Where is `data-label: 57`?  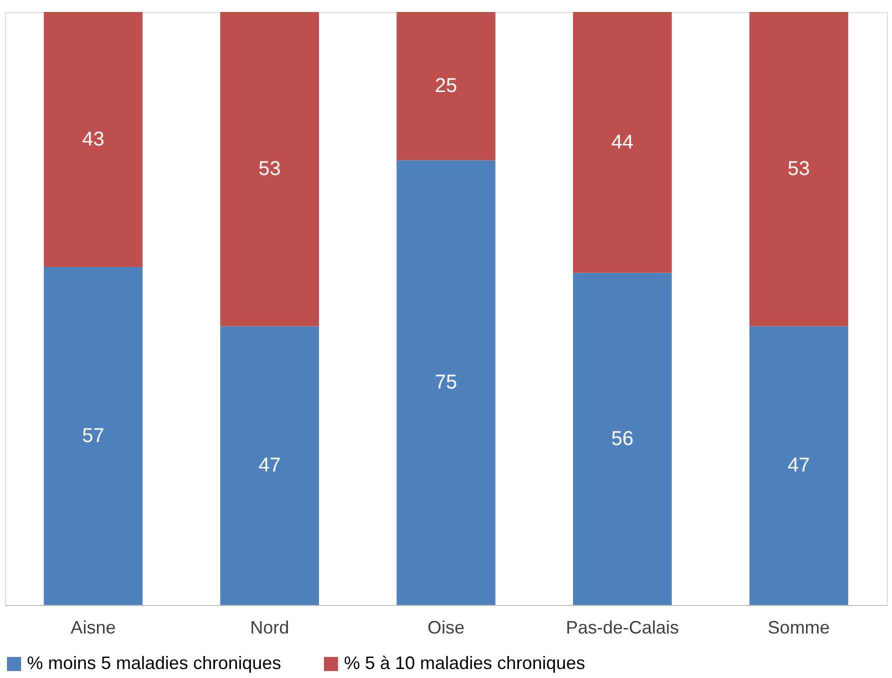
data-label: 57 is located at coordinates (93, 435).